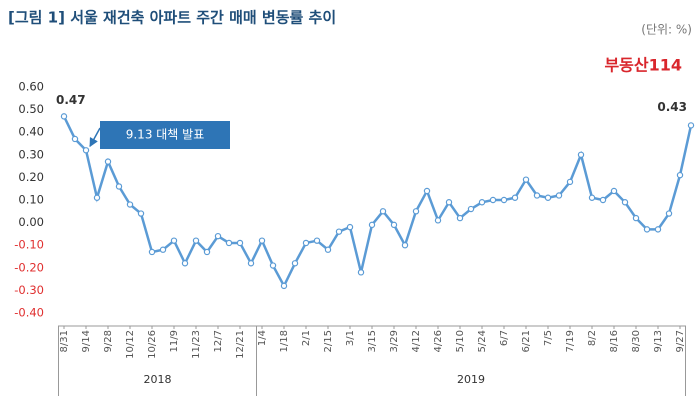  I want to click on y-tick-label: -0.30, so click(29, 290).